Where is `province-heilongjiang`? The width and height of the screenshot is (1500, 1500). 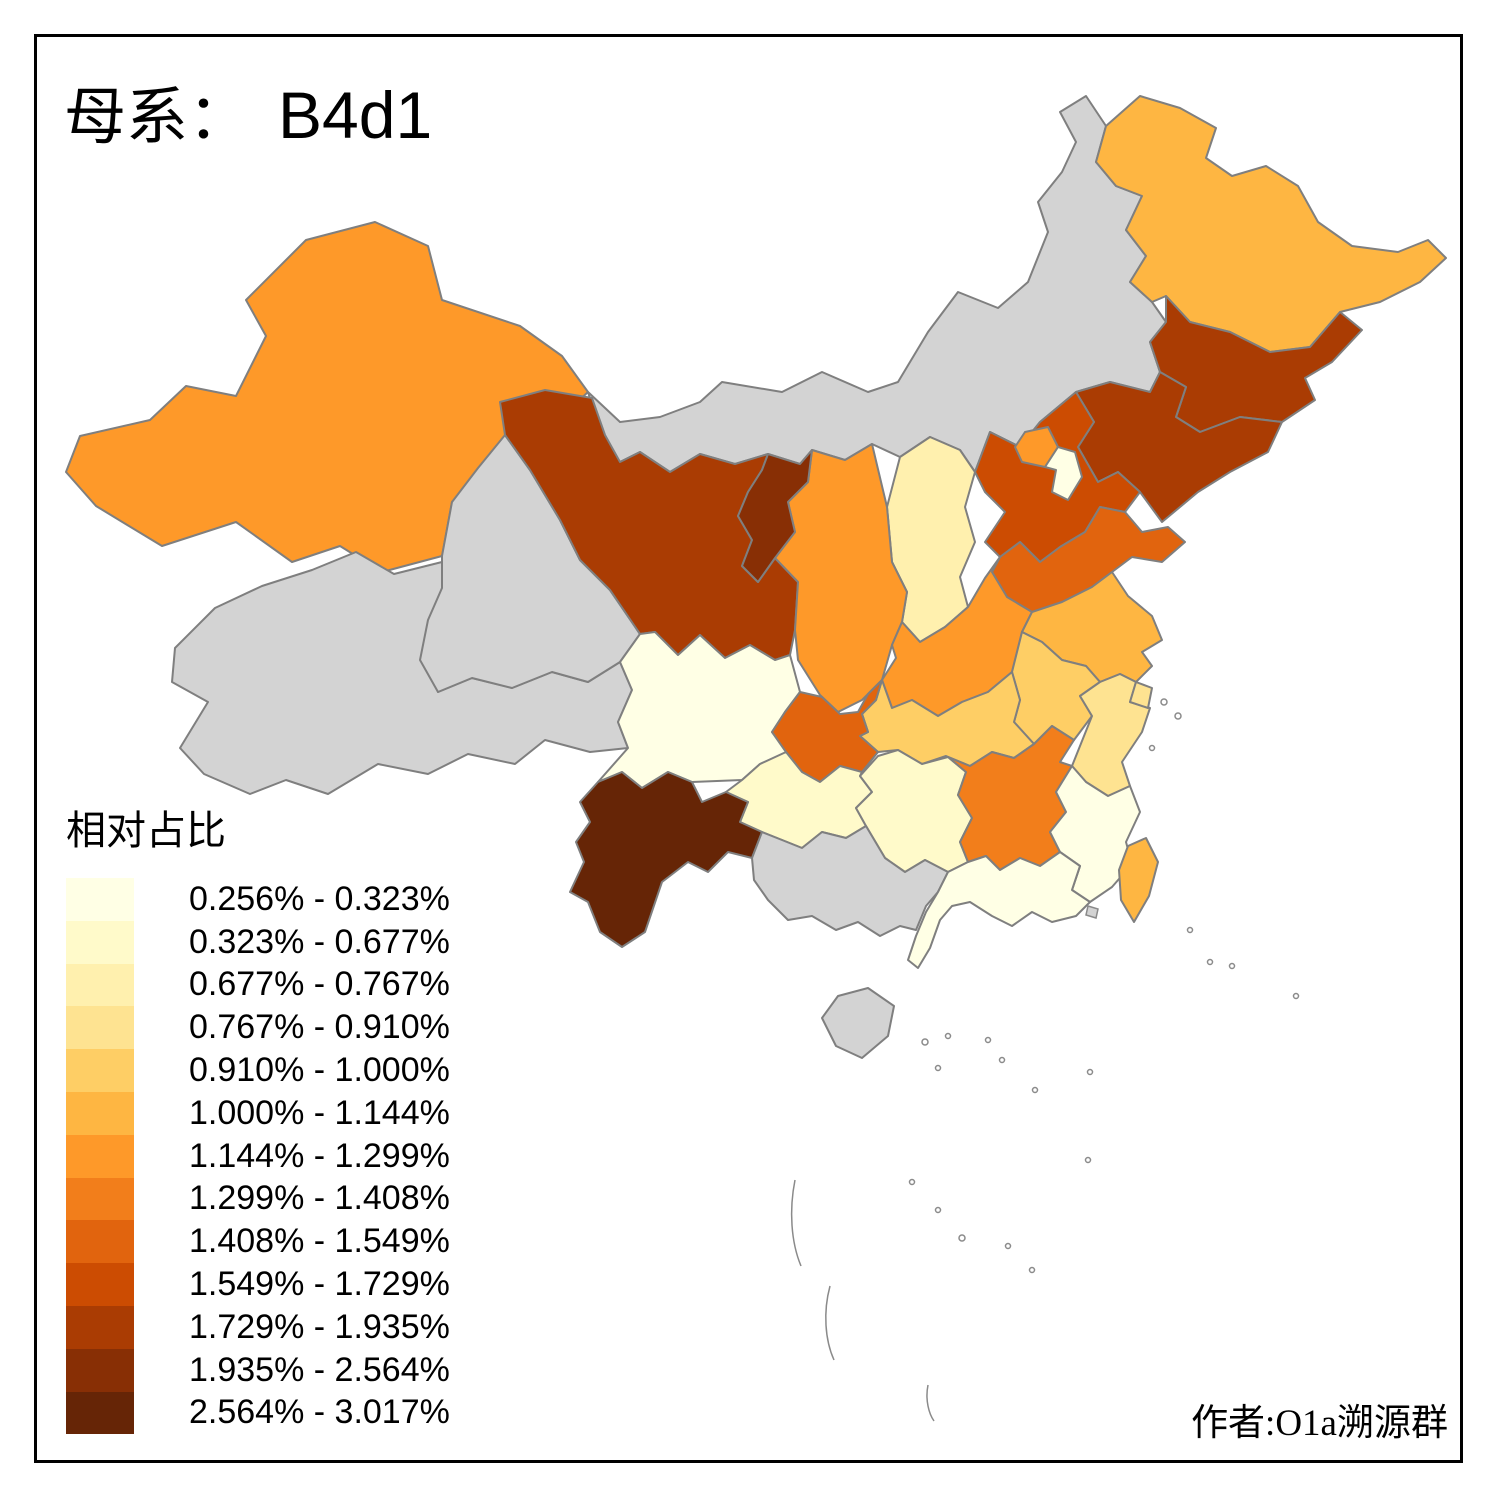
province-heilongjiang is located at coordinates (1271, 224).